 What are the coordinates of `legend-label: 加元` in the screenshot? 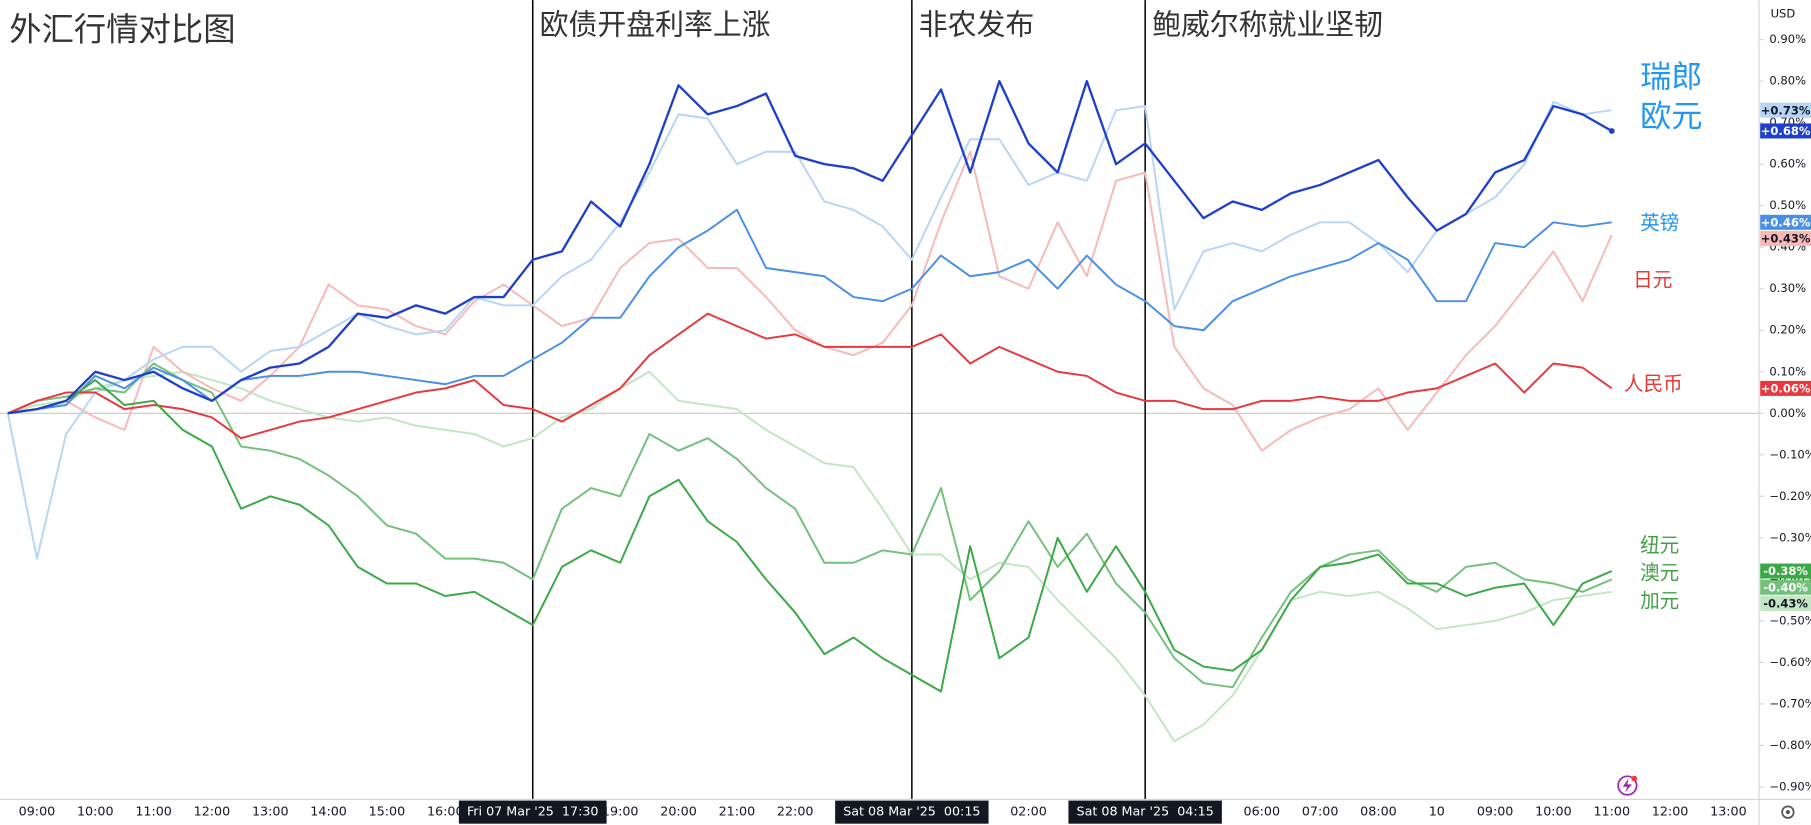 It's located at (1659, 600).